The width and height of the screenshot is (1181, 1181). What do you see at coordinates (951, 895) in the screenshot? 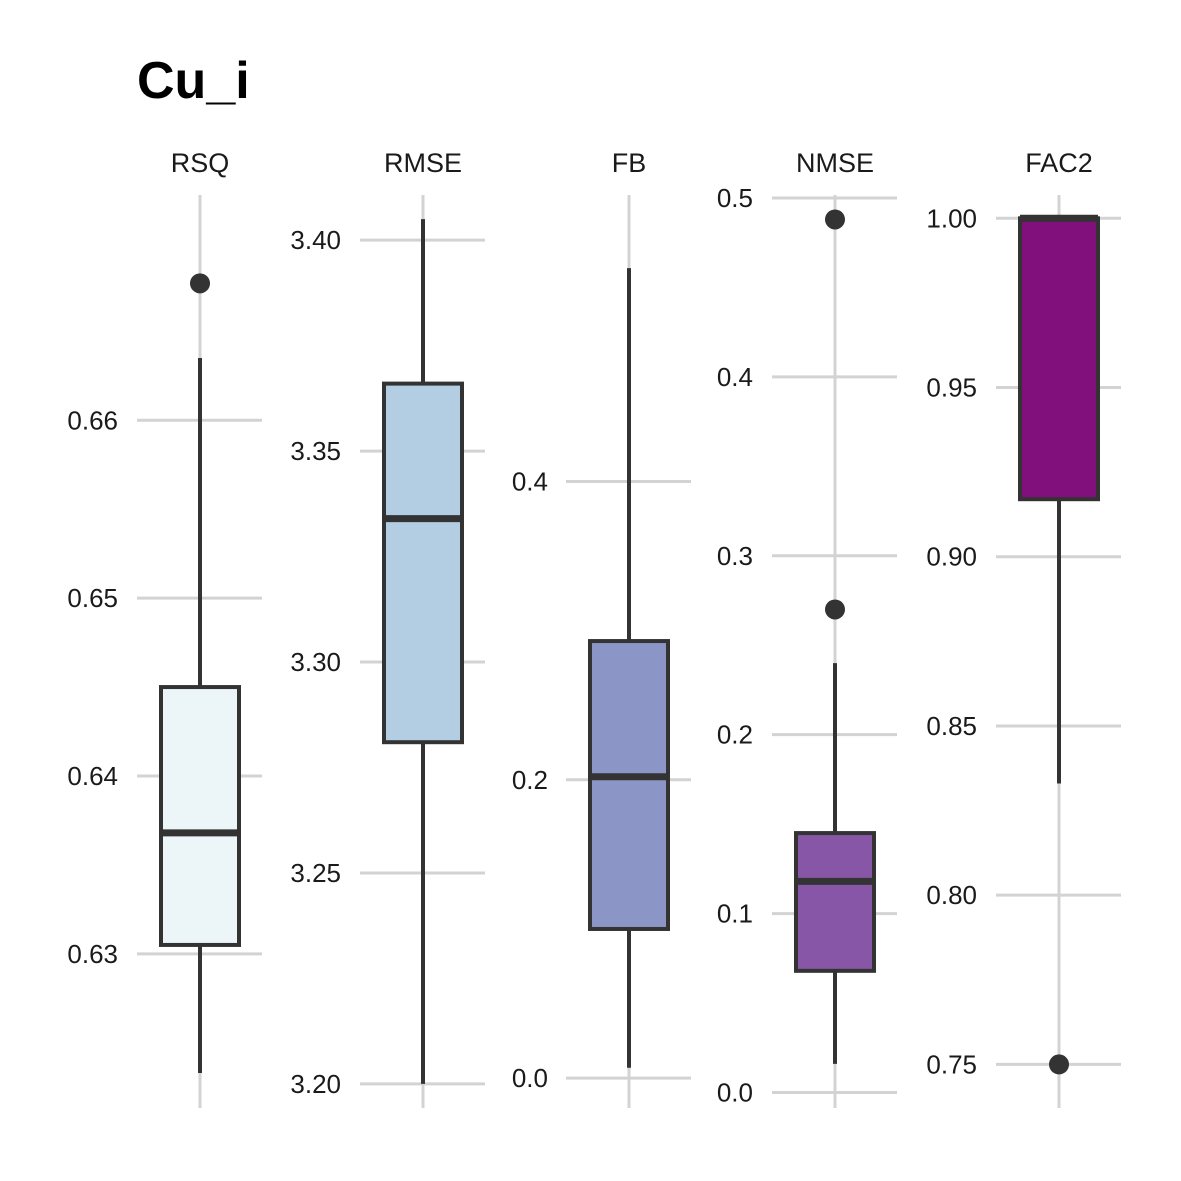
I see `y-tick-label: 0.80` at bounding box center [951, 895].